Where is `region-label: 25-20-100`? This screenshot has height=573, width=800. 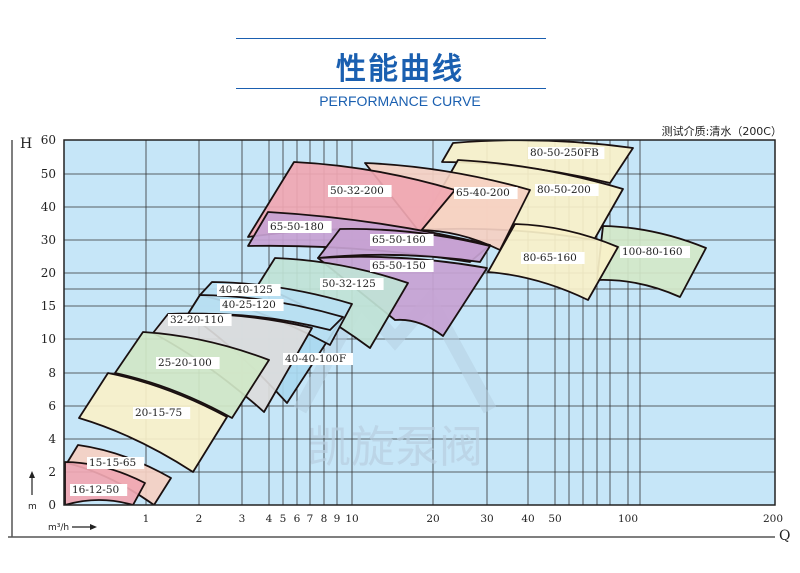 region-label: 25-20-100 is located at coordinates (185, 363).